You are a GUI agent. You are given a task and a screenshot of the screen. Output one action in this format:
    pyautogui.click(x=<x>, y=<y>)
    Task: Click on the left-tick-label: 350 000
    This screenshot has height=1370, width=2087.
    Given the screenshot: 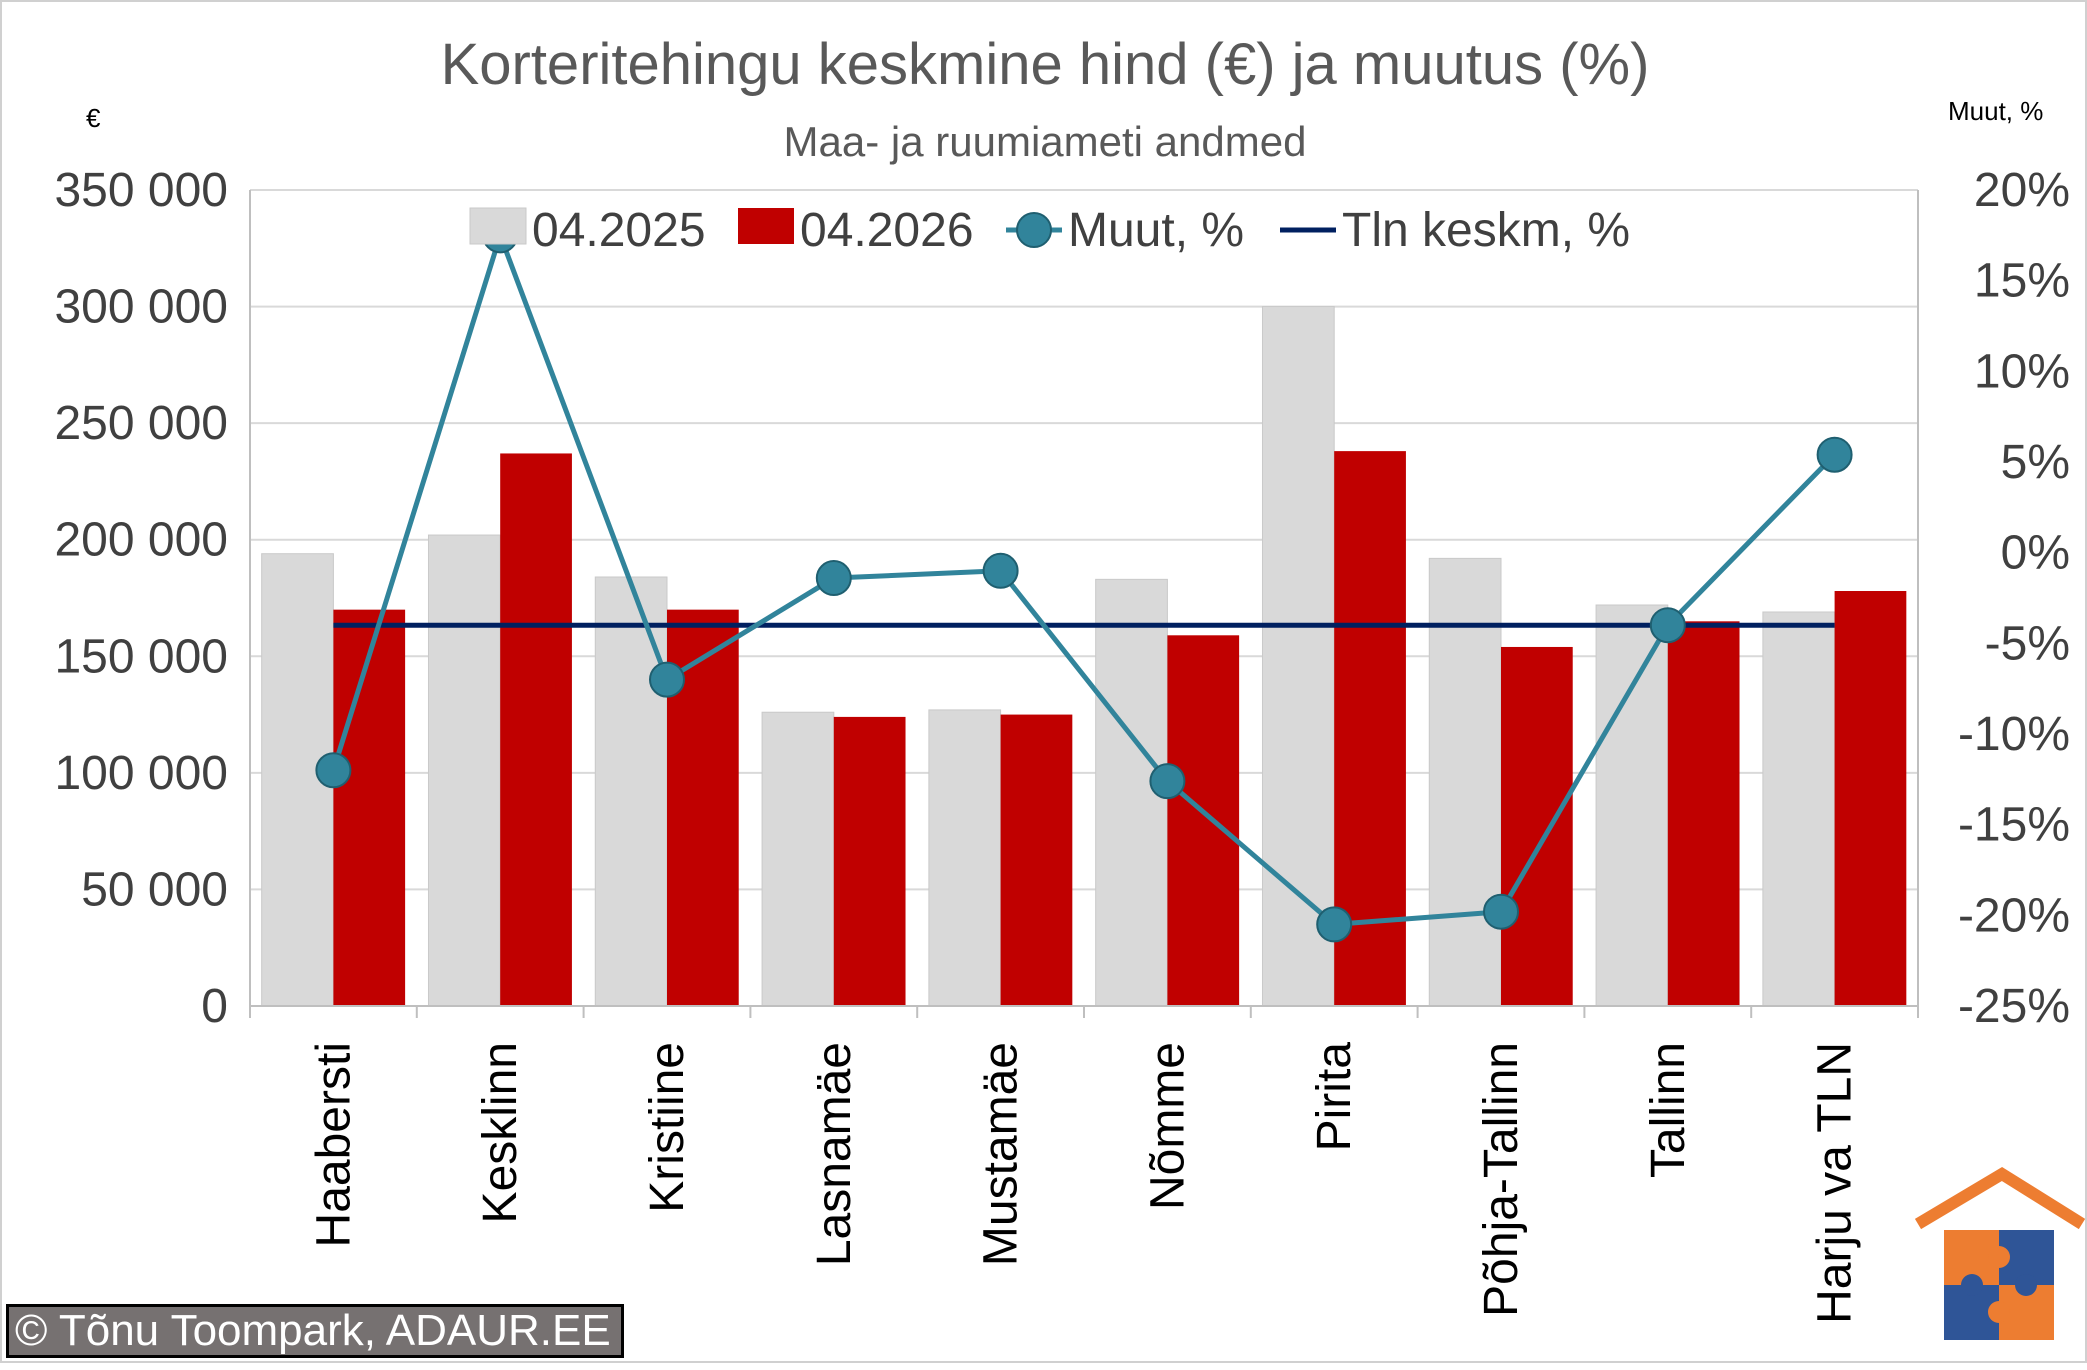 What is the action you would take?
    pyautogui.click(x=141, y=190)
    